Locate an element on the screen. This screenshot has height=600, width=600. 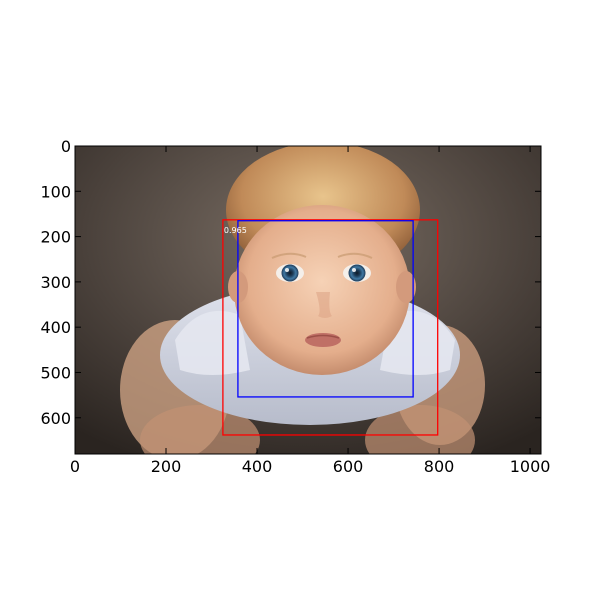
eye-highlight-left is located at coordinates (287, 270).